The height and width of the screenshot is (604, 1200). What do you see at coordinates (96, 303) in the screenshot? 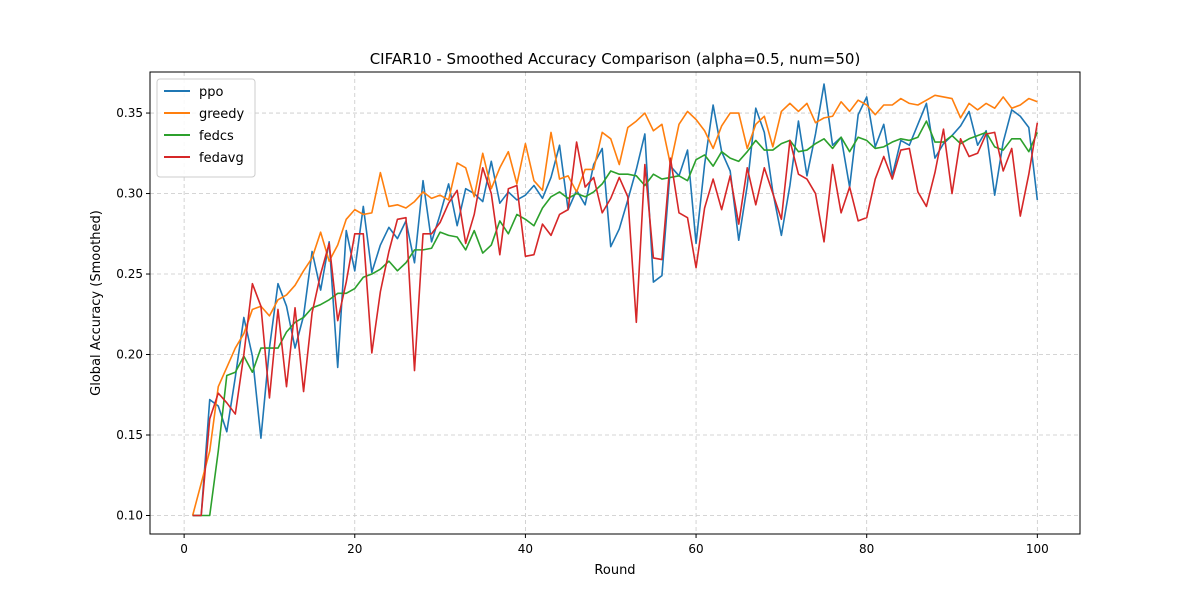
I see `y-axis-label: Global Accuracy (Smoothed)` at bounding box center [96, 303].